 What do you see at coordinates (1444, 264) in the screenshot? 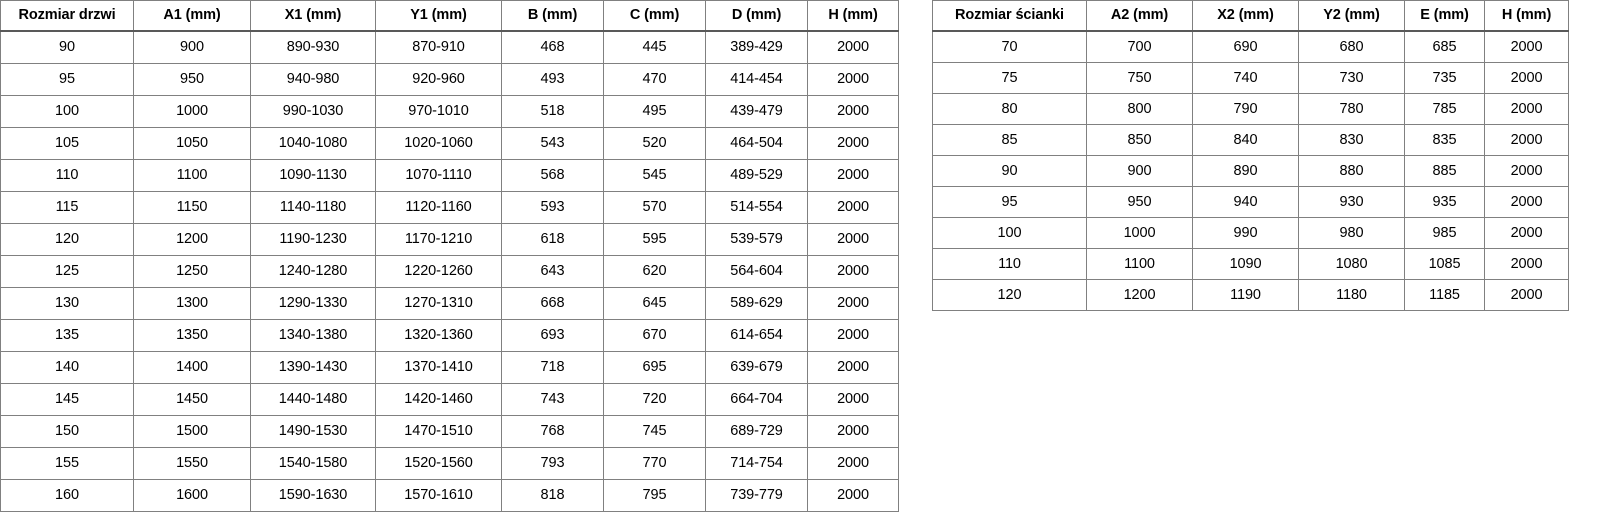
I see `table-cell: 1085` at bounding box center [1444, 264].